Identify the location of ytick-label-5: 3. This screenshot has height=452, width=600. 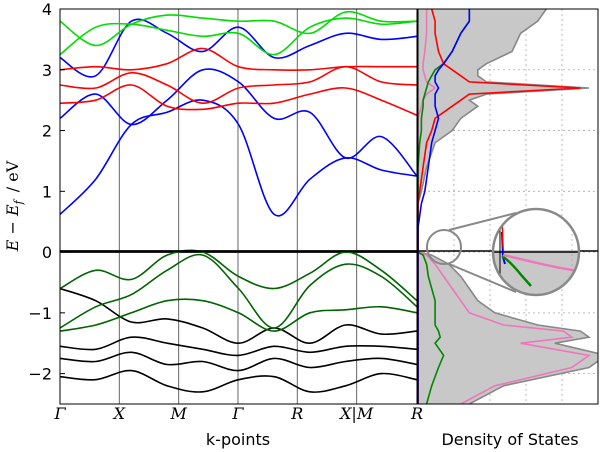
(47, 70).